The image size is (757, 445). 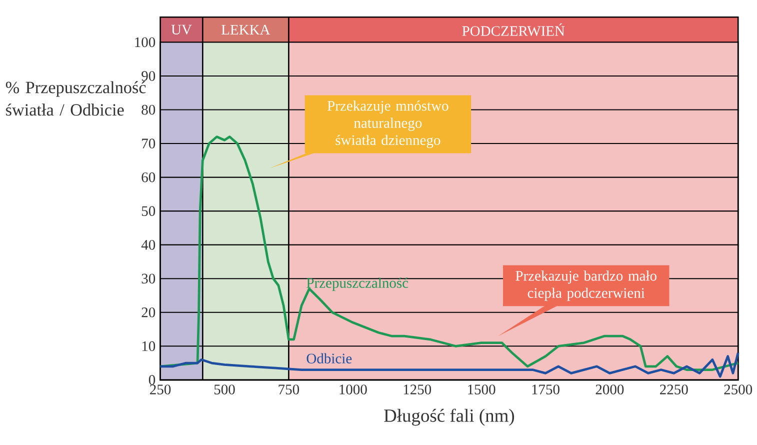 I want to click on series-label: Przepuszczalność, so click(x=357, y=284).